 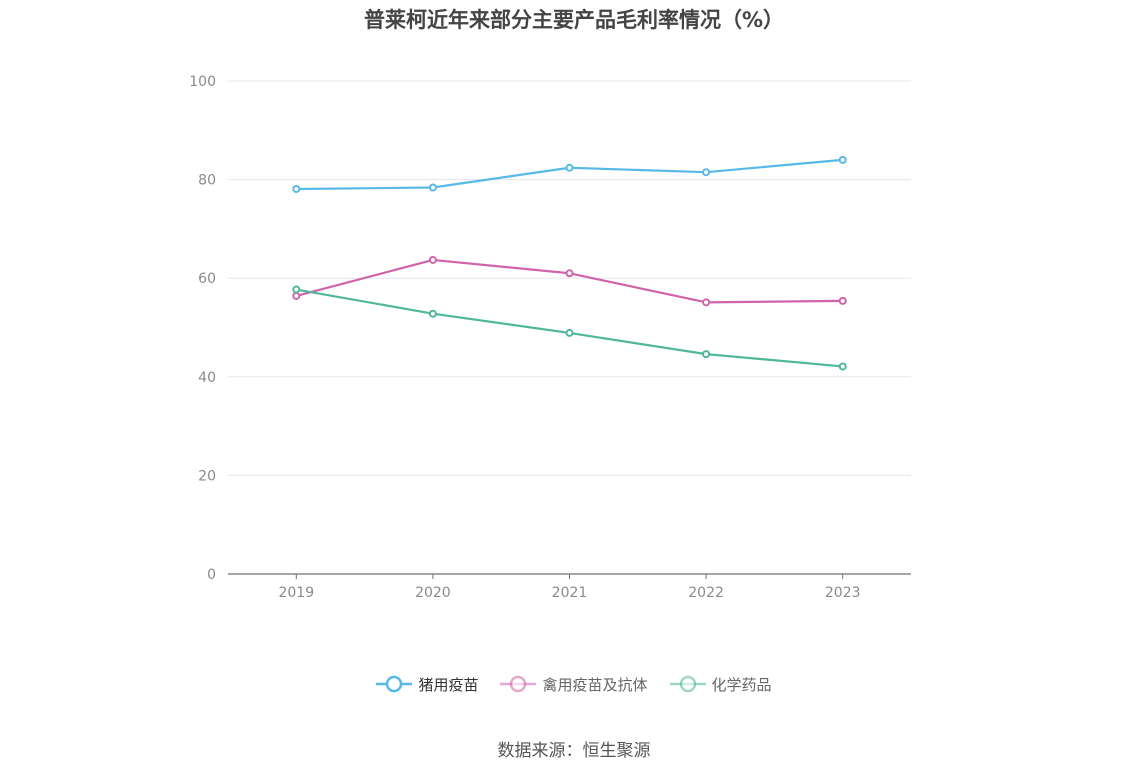 I want to click on legend-label: 禽用疫苗及抗体, so click(x=595, y=684).